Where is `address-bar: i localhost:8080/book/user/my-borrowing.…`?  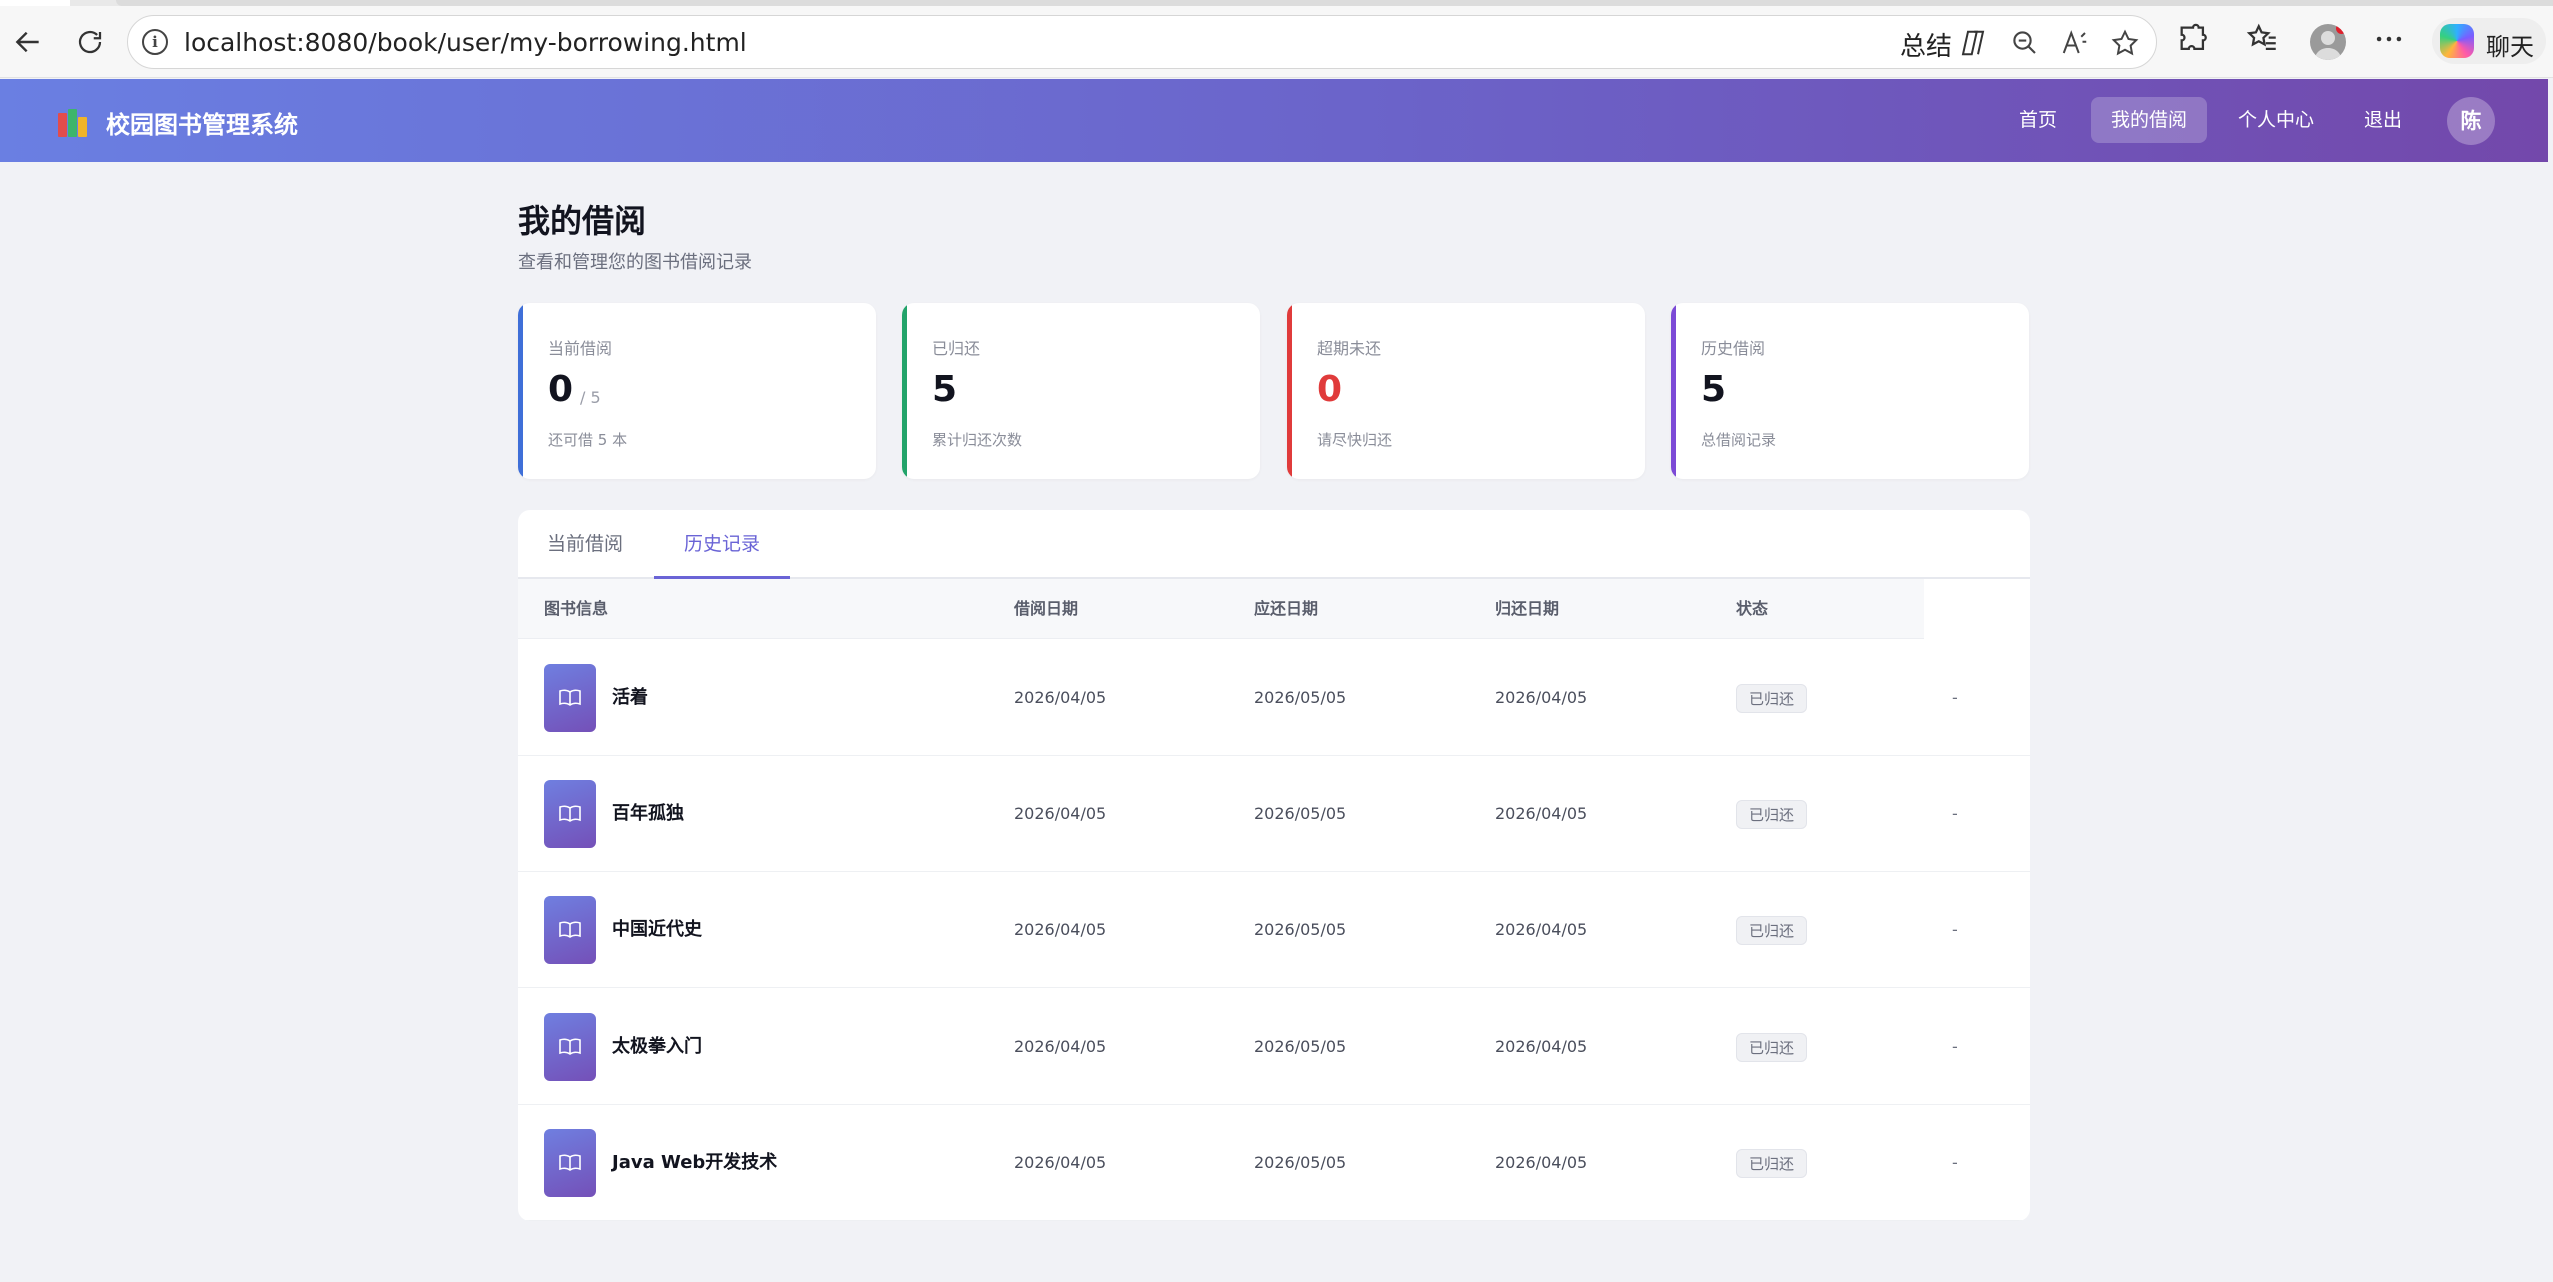 address-bar: i localhost:8080/book/user/my-borrowing.… is located at coordinates (1142, 42).